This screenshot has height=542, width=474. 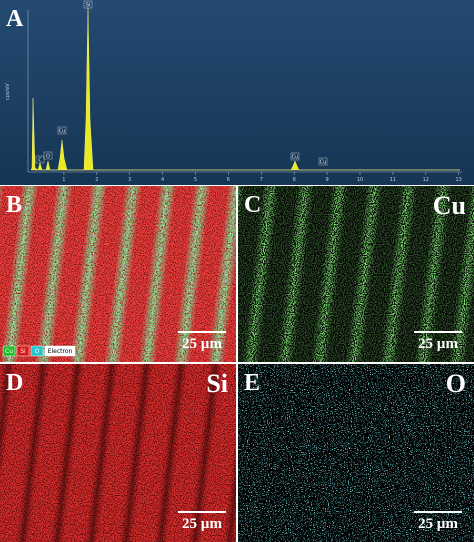 I want to click on legend-label: Electron, so click(x=60, y=351).